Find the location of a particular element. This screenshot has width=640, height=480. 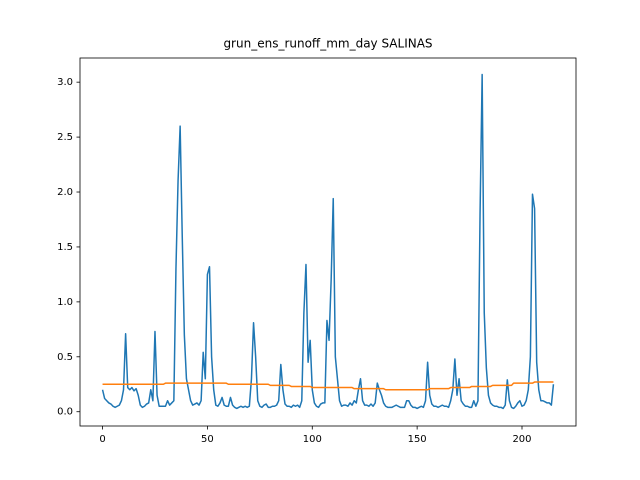

y-tick-label: 2.5 is located at coordinates (65, 137).